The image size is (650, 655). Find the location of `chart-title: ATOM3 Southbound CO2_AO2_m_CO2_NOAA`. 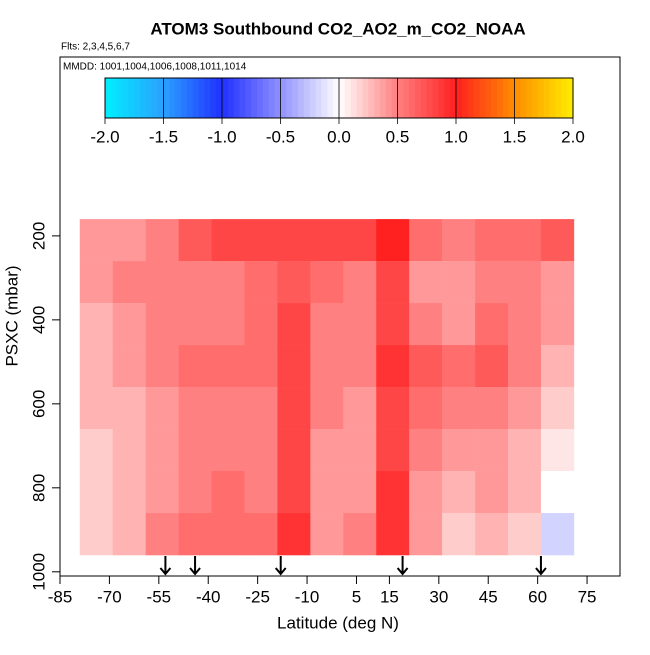

chart-title: ATOM3 Southbound CO2_AO2_m_CO2_NOAA is located at coordinates (337, 28).